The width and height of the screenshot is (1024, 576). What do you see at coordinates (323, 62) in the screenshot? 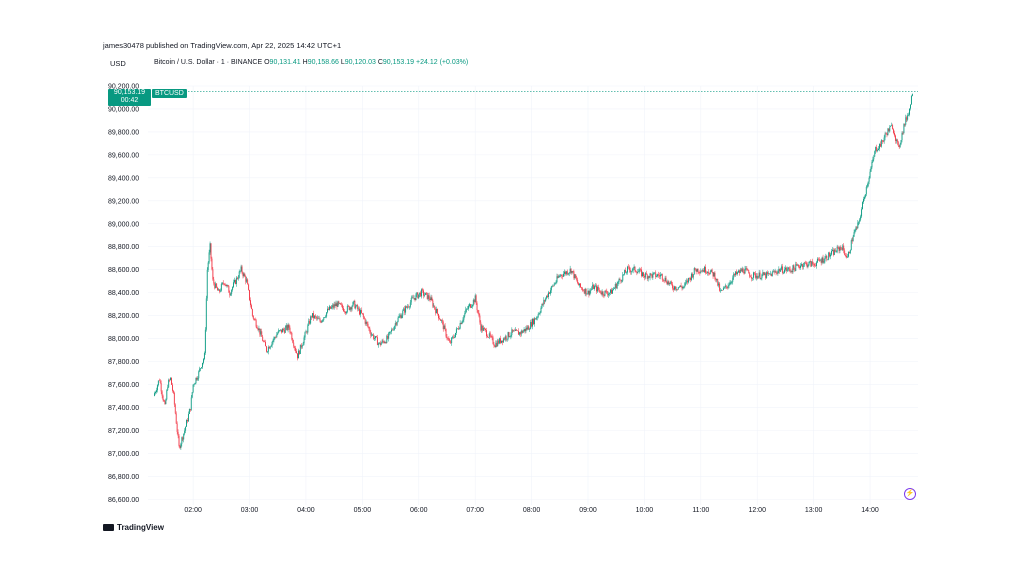
I see `high-value: 90,158.66` at bounding box center [323, 62].